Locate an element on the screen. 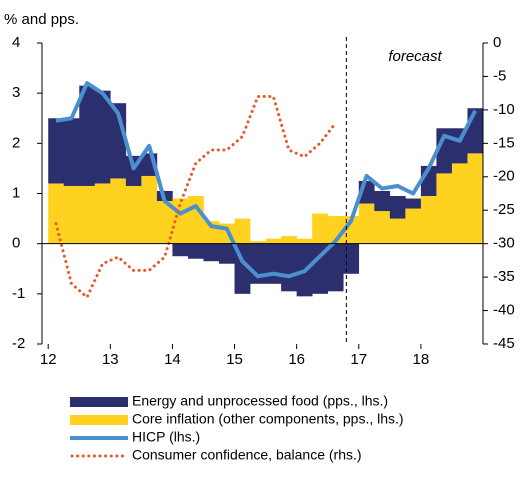  y2-tick-label: -40 is located at coordinates (504, 310).